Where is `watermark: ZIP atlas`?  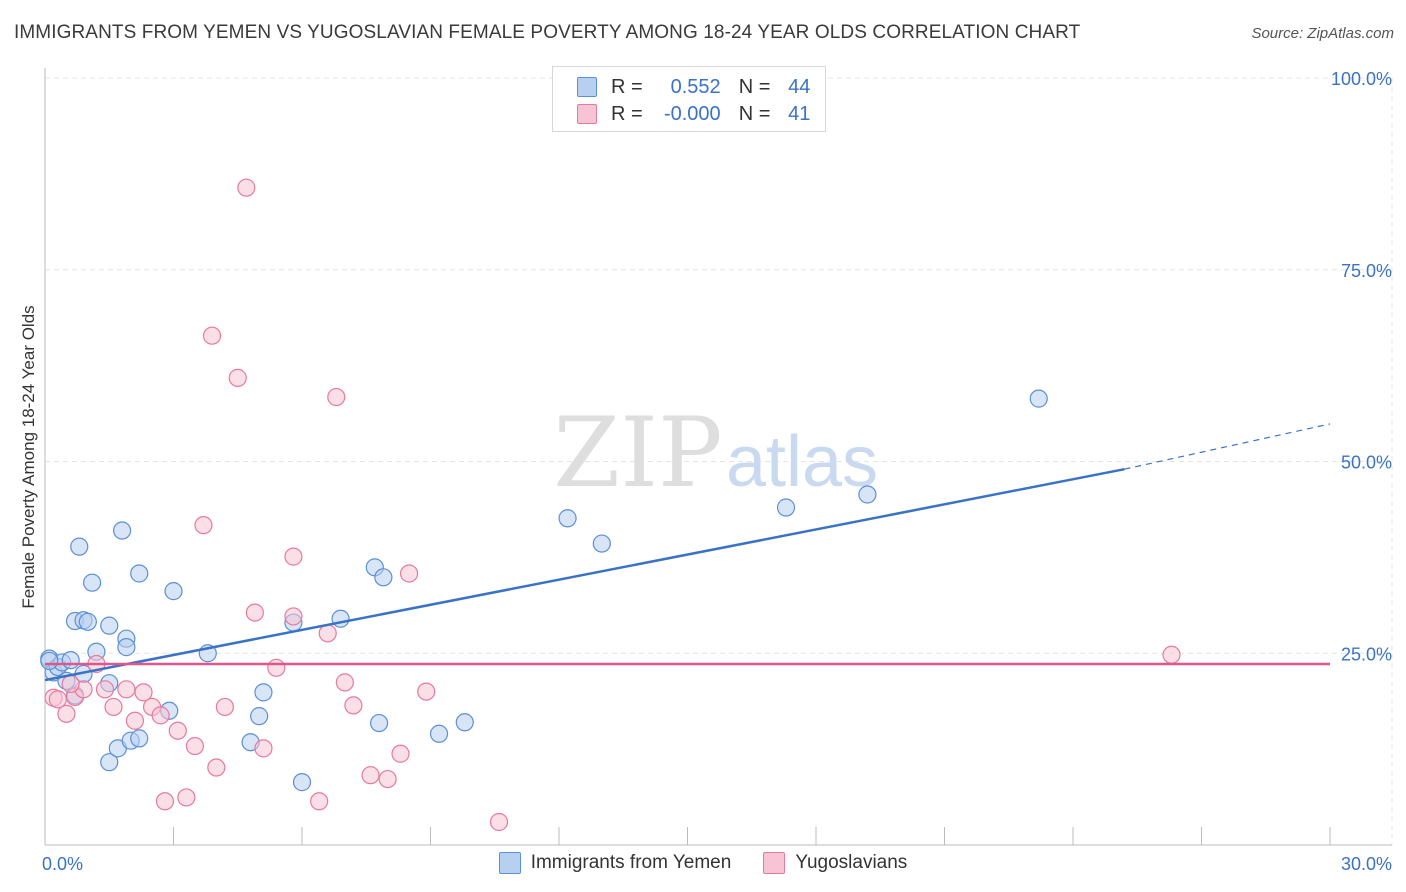 watermark: ZIP atlas is located at coordinates (715, 453).